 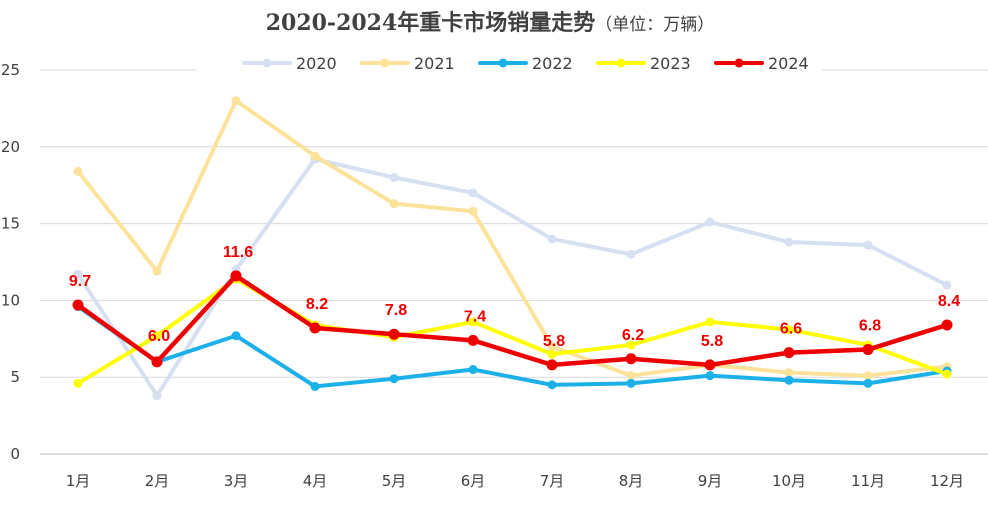 I want to click on legend-label: 2022, so click(x=552, y=63).